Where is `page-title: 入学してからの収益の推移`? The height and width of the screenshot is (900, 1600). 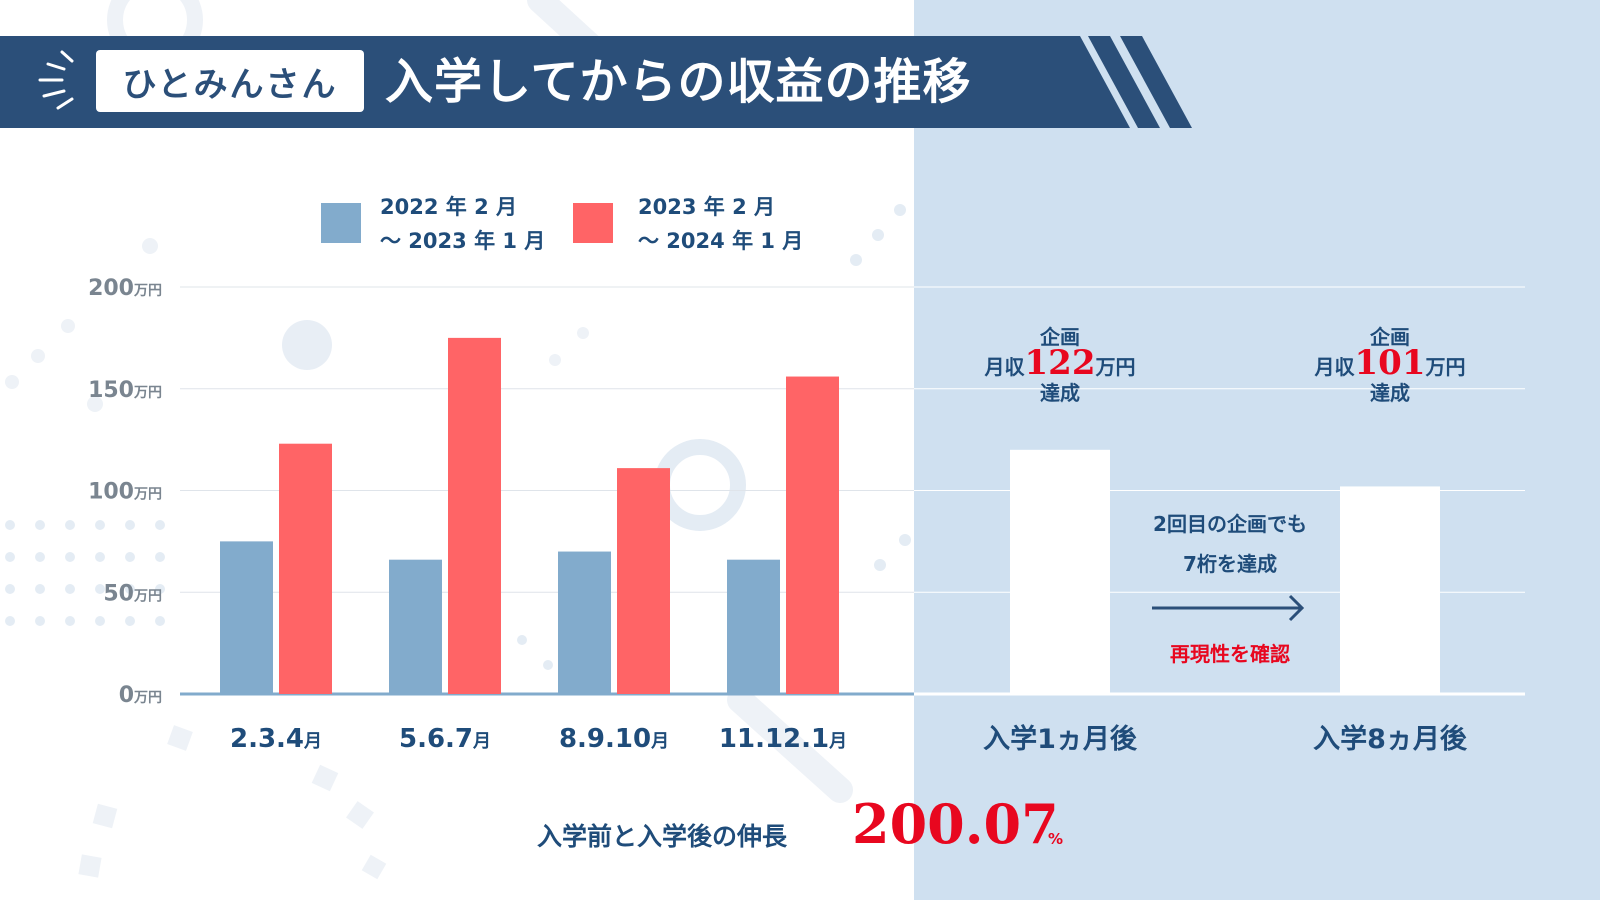 page-title: 入学してからの収益の推移 is located at coordinates (678, 82).